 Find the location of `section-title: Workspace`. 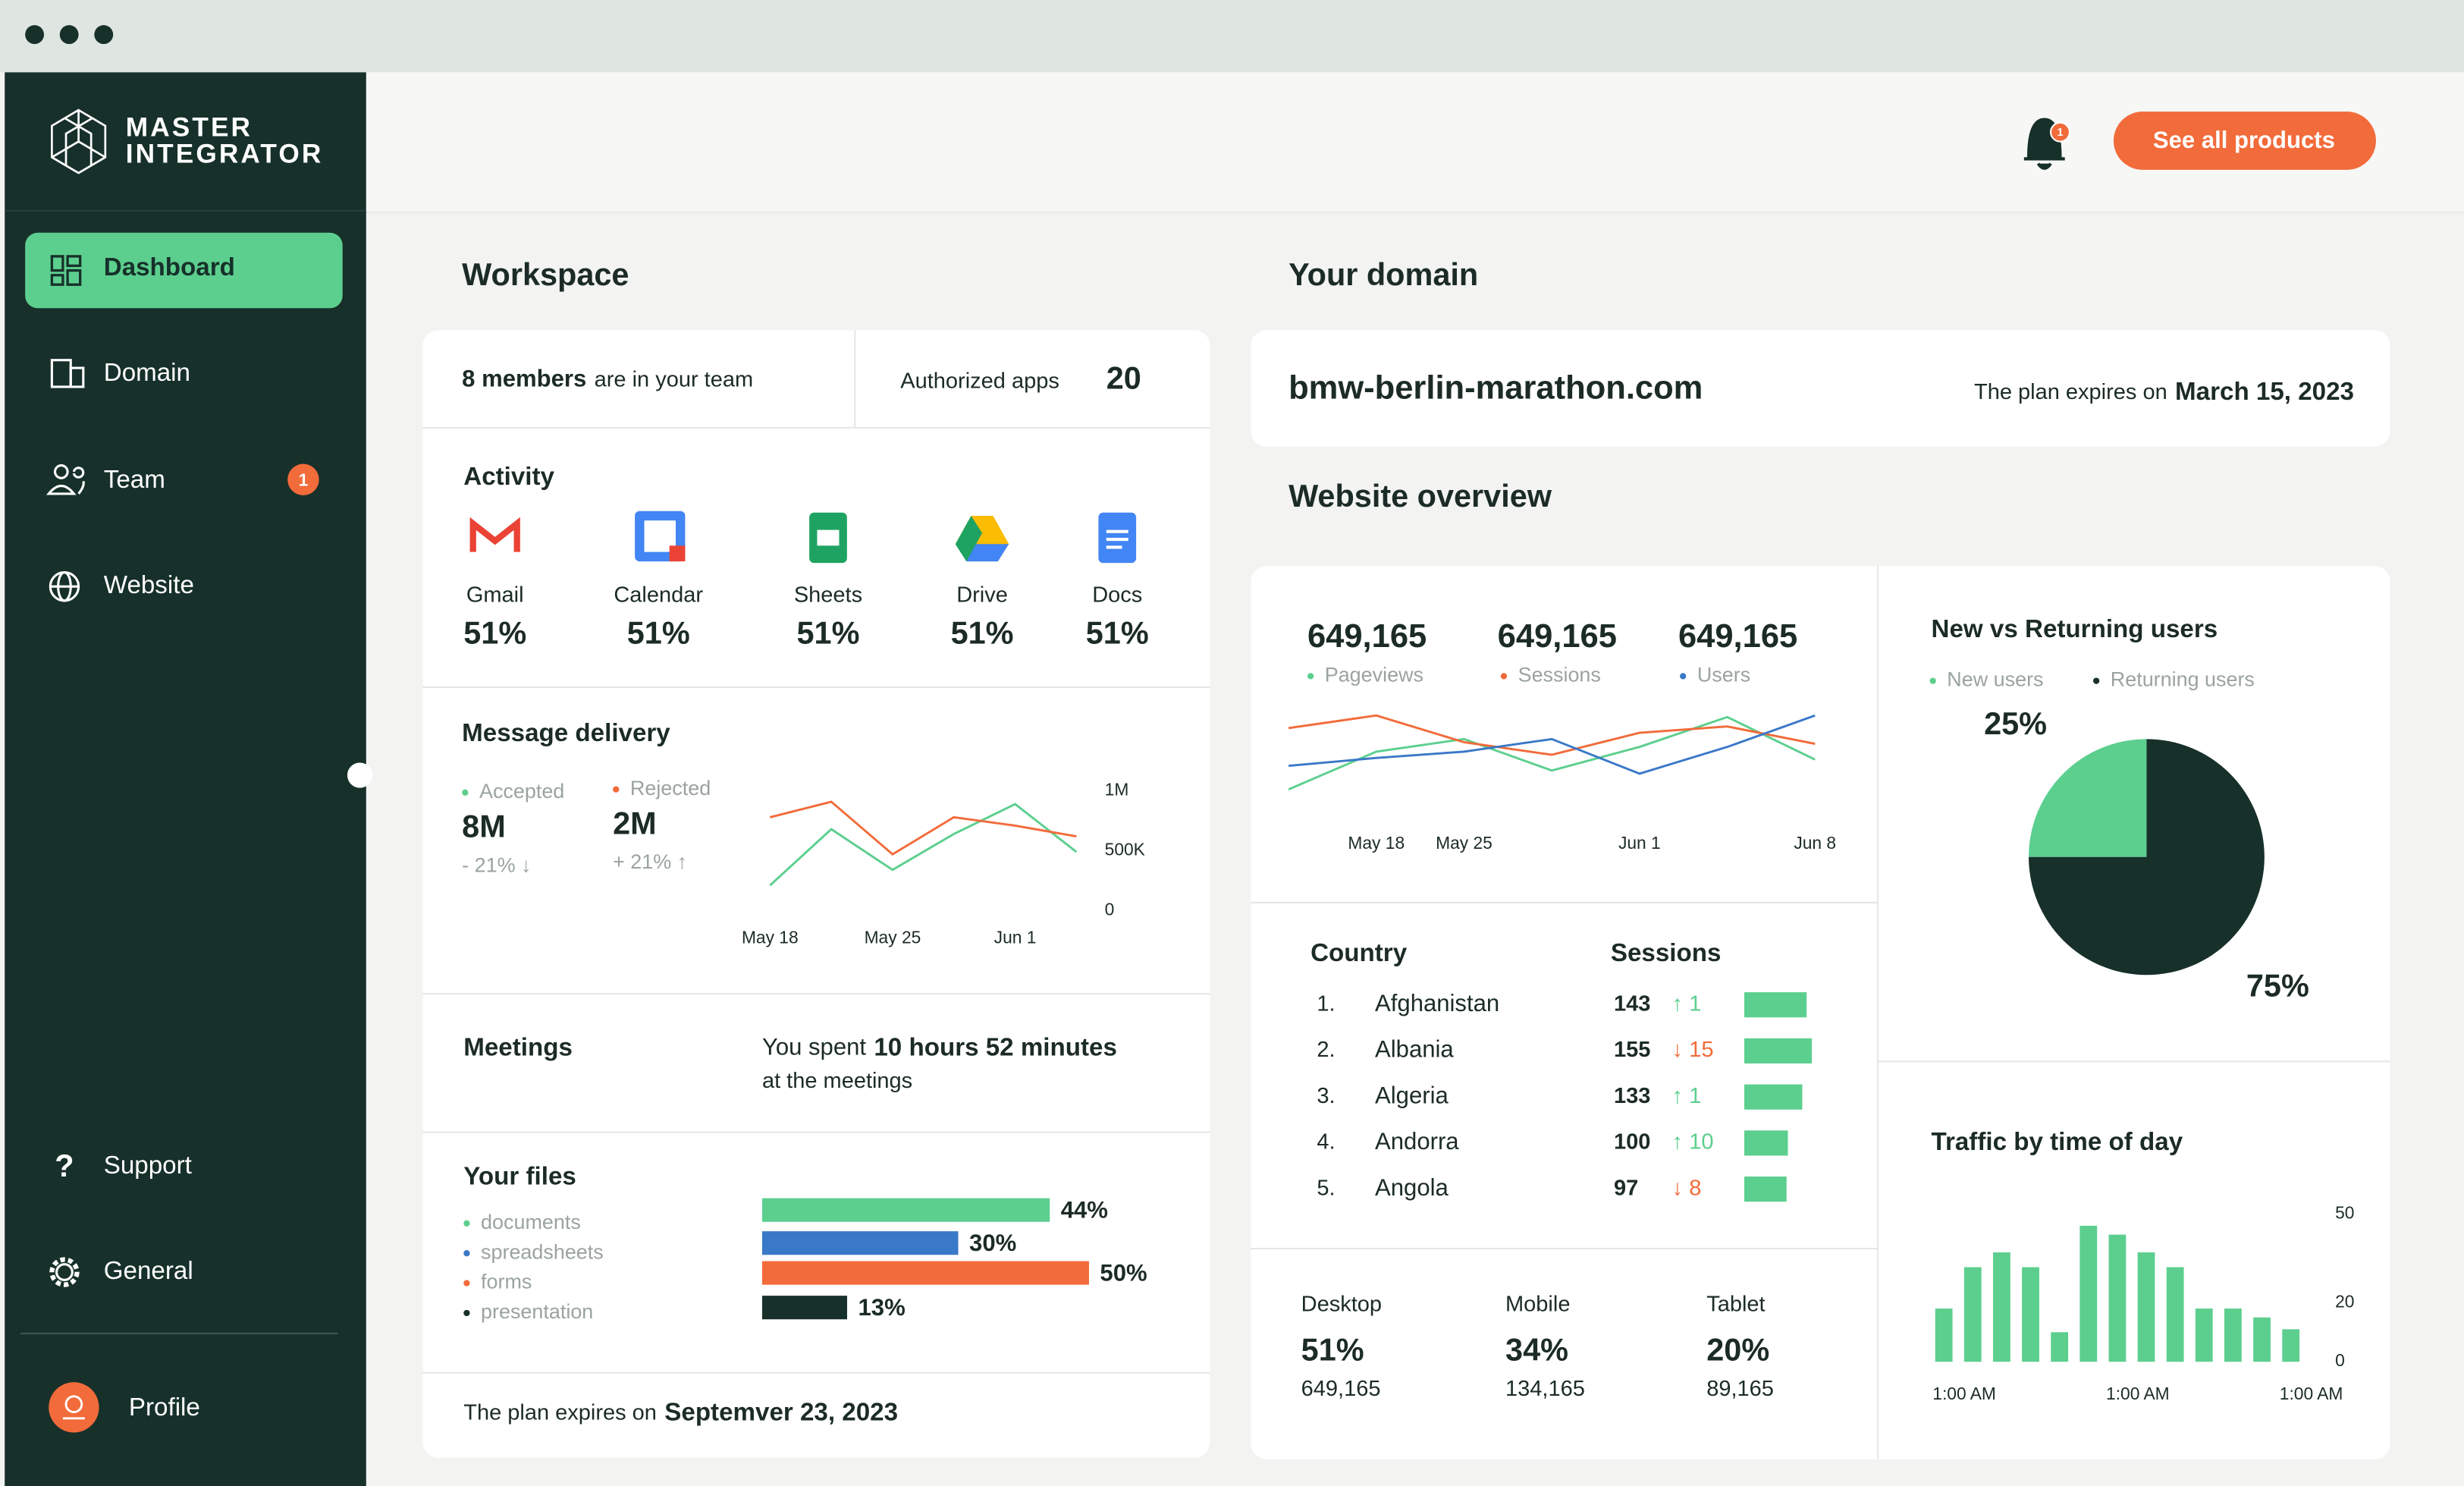

section-title: Workspace is located at coordinates (545, 274).